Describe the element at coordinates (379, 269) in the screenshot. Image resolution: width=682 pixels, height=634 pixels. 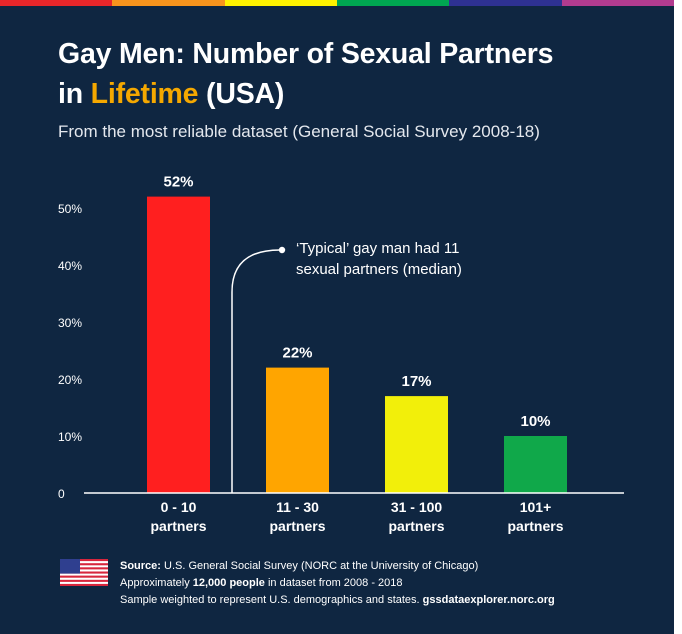
I see `annotation-text: sexual partners (median)` at that location.